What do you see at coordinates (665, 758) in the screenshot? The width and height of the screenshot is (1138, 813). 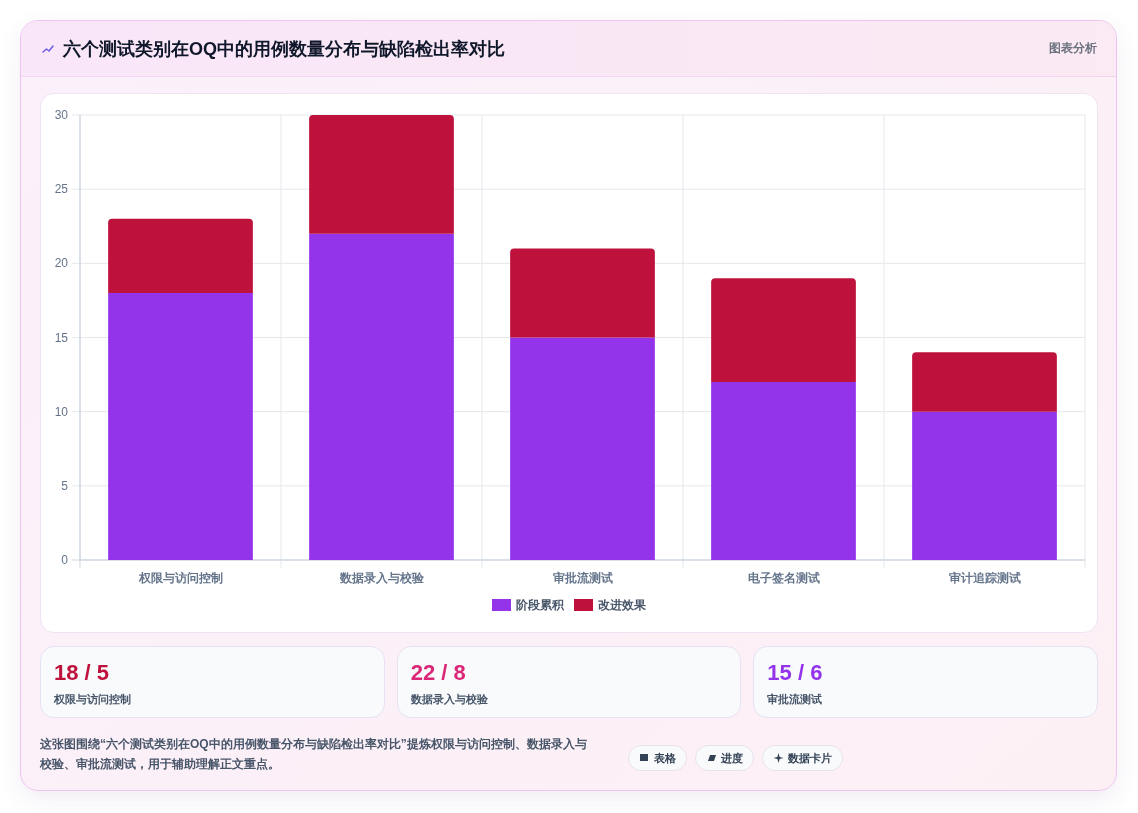 I see `text: 表格` at bounding box center [665, 758].